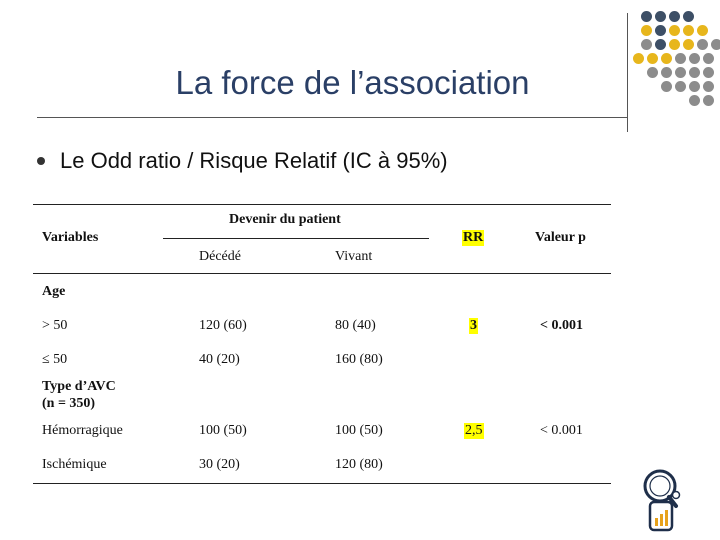  Describe the element at coordinates (254, 160) in the screenshot. I see `bullet-text: Le Odd ratio / Risque Relatif (IC à 95%)` at that location.